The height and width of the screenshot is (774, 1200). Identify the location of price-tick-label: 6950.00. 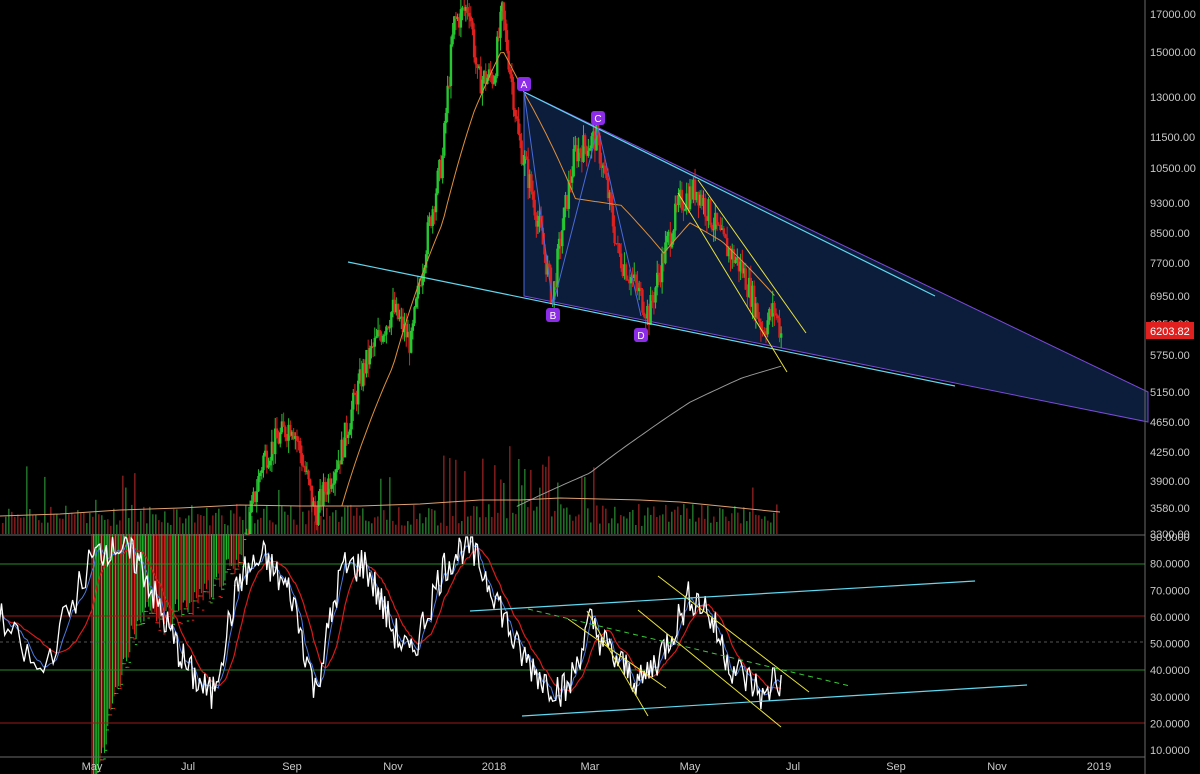
(1170, 297).